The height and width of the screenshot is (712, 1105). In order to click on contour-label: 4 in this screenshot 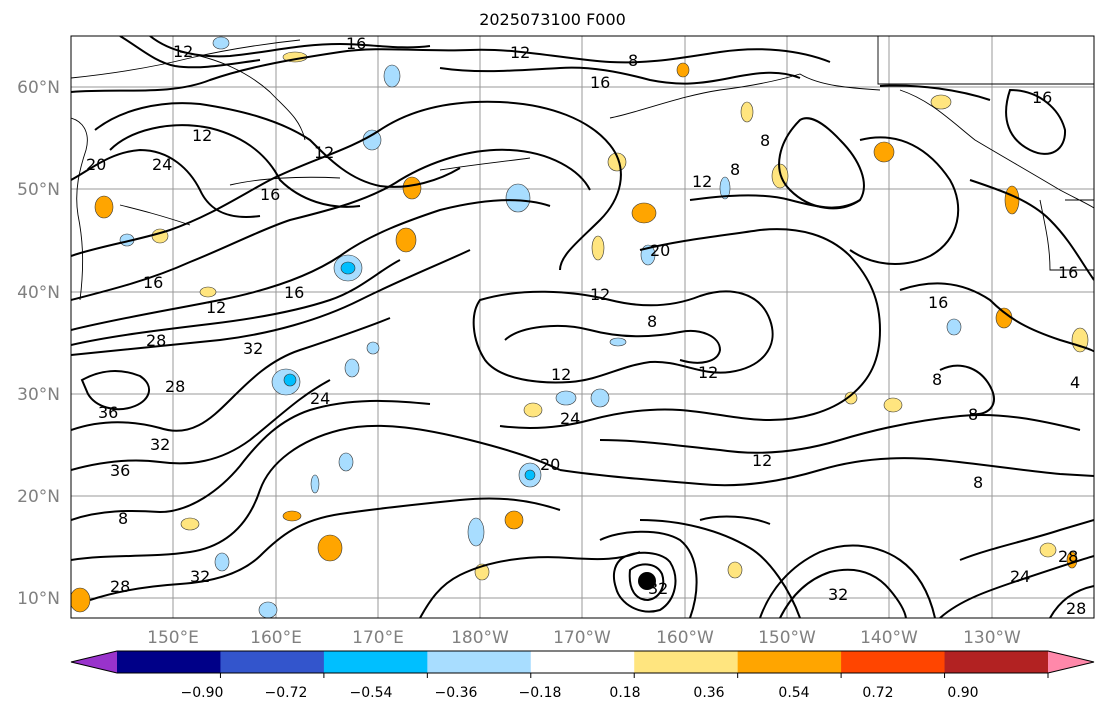, I will do `click(1075, 382)`.